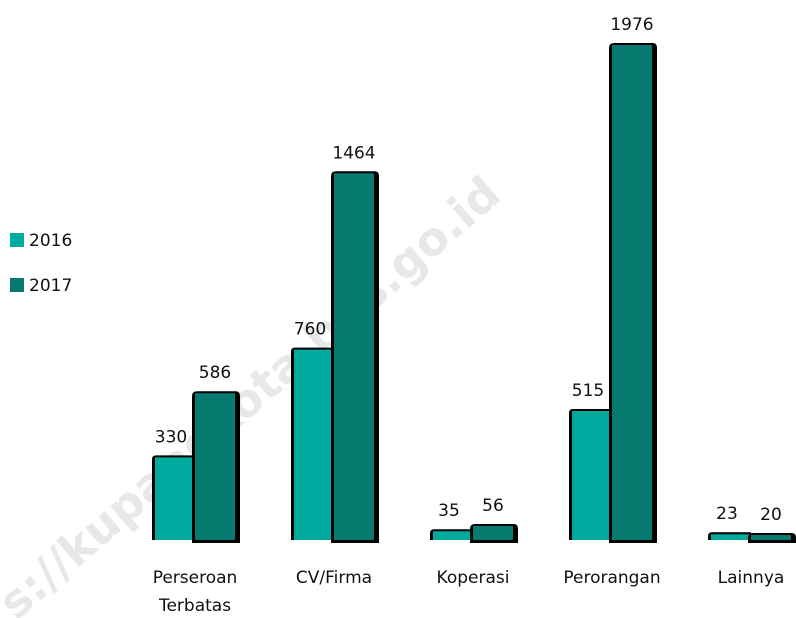  What do you see at coordinates (171, 437) in the screenshot?
I see `data-label: 330` at bounding box center [171, 437].